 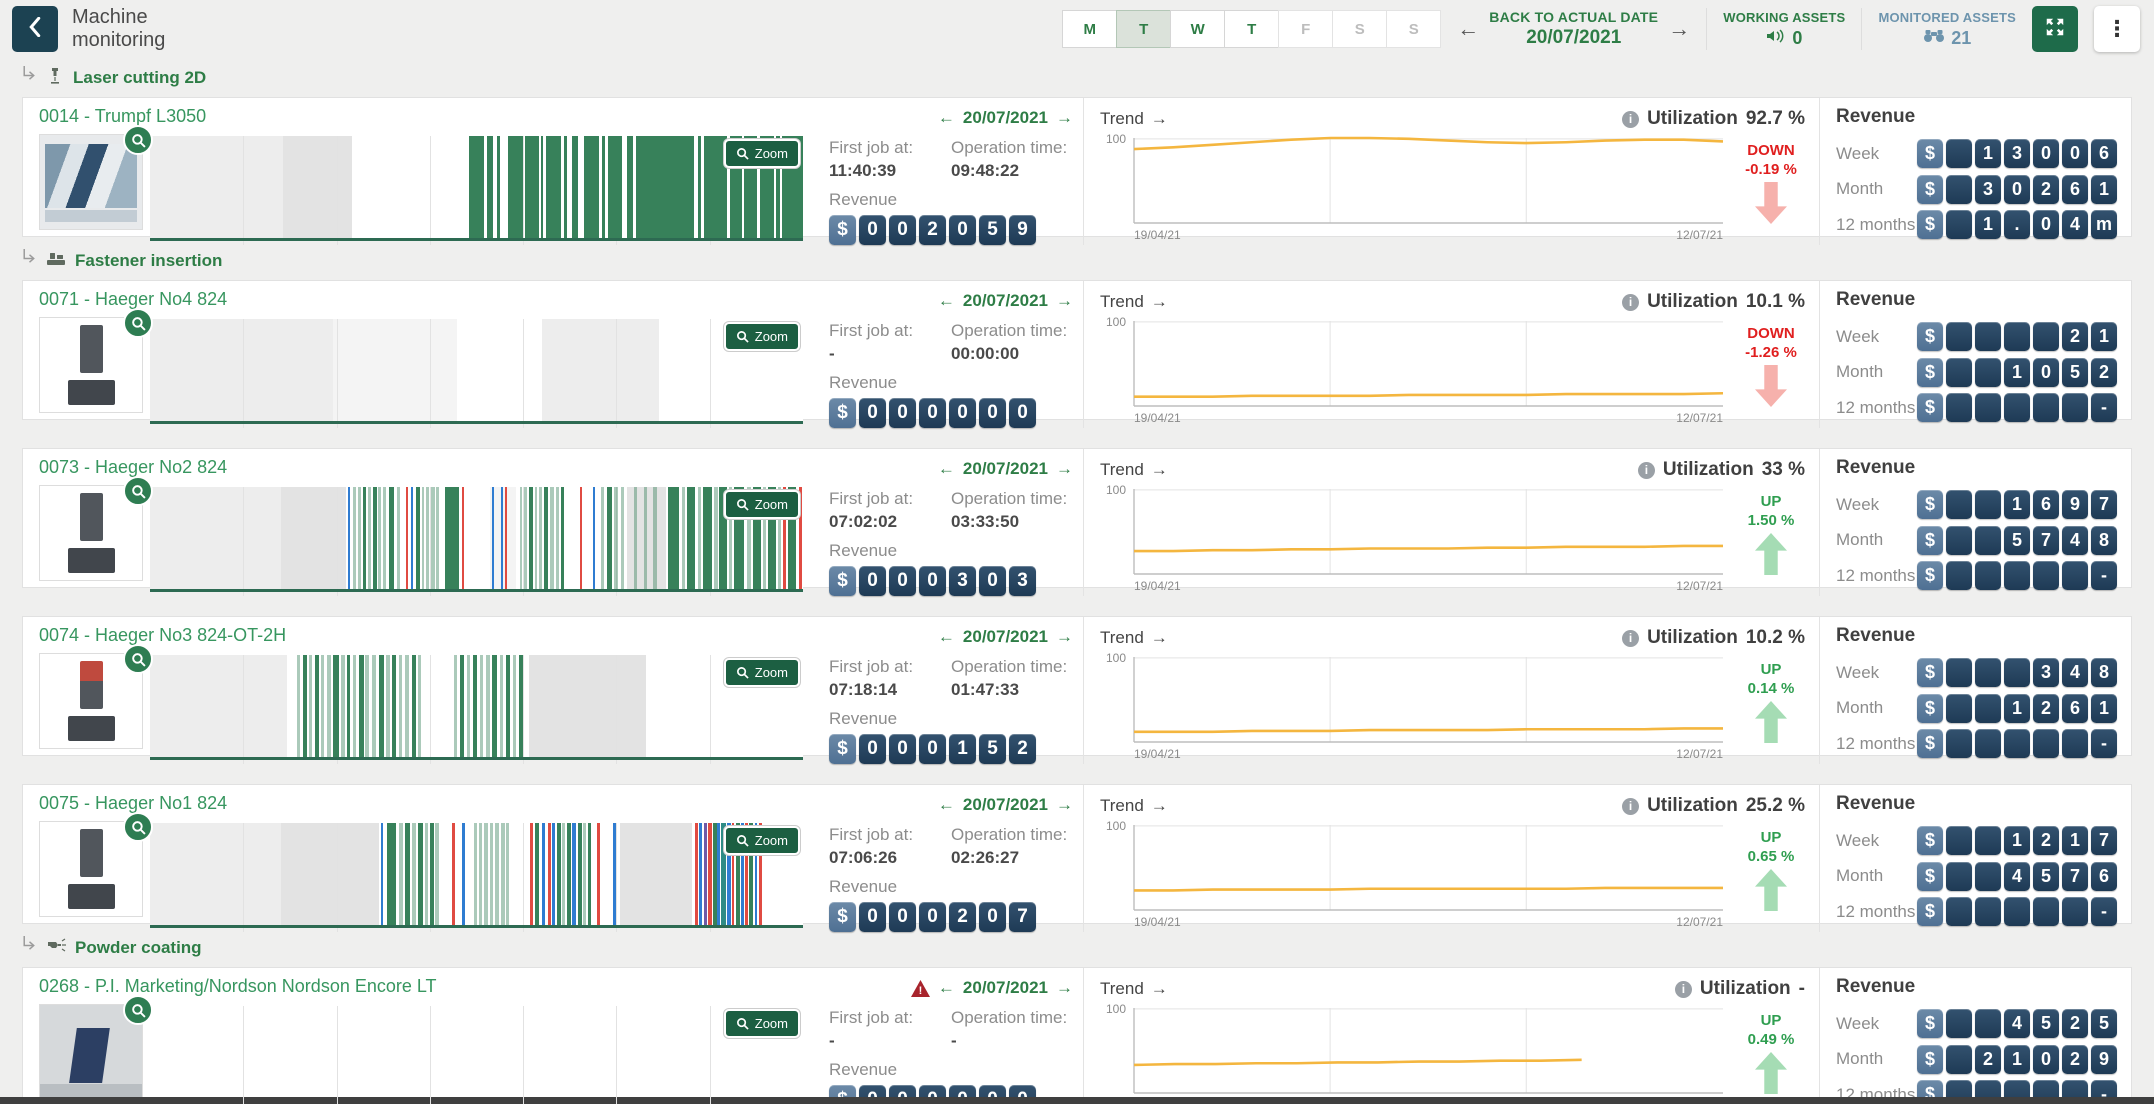 I want to click on machine-name: 0073 - Haeger No2 824, so click(x=133, y=467).